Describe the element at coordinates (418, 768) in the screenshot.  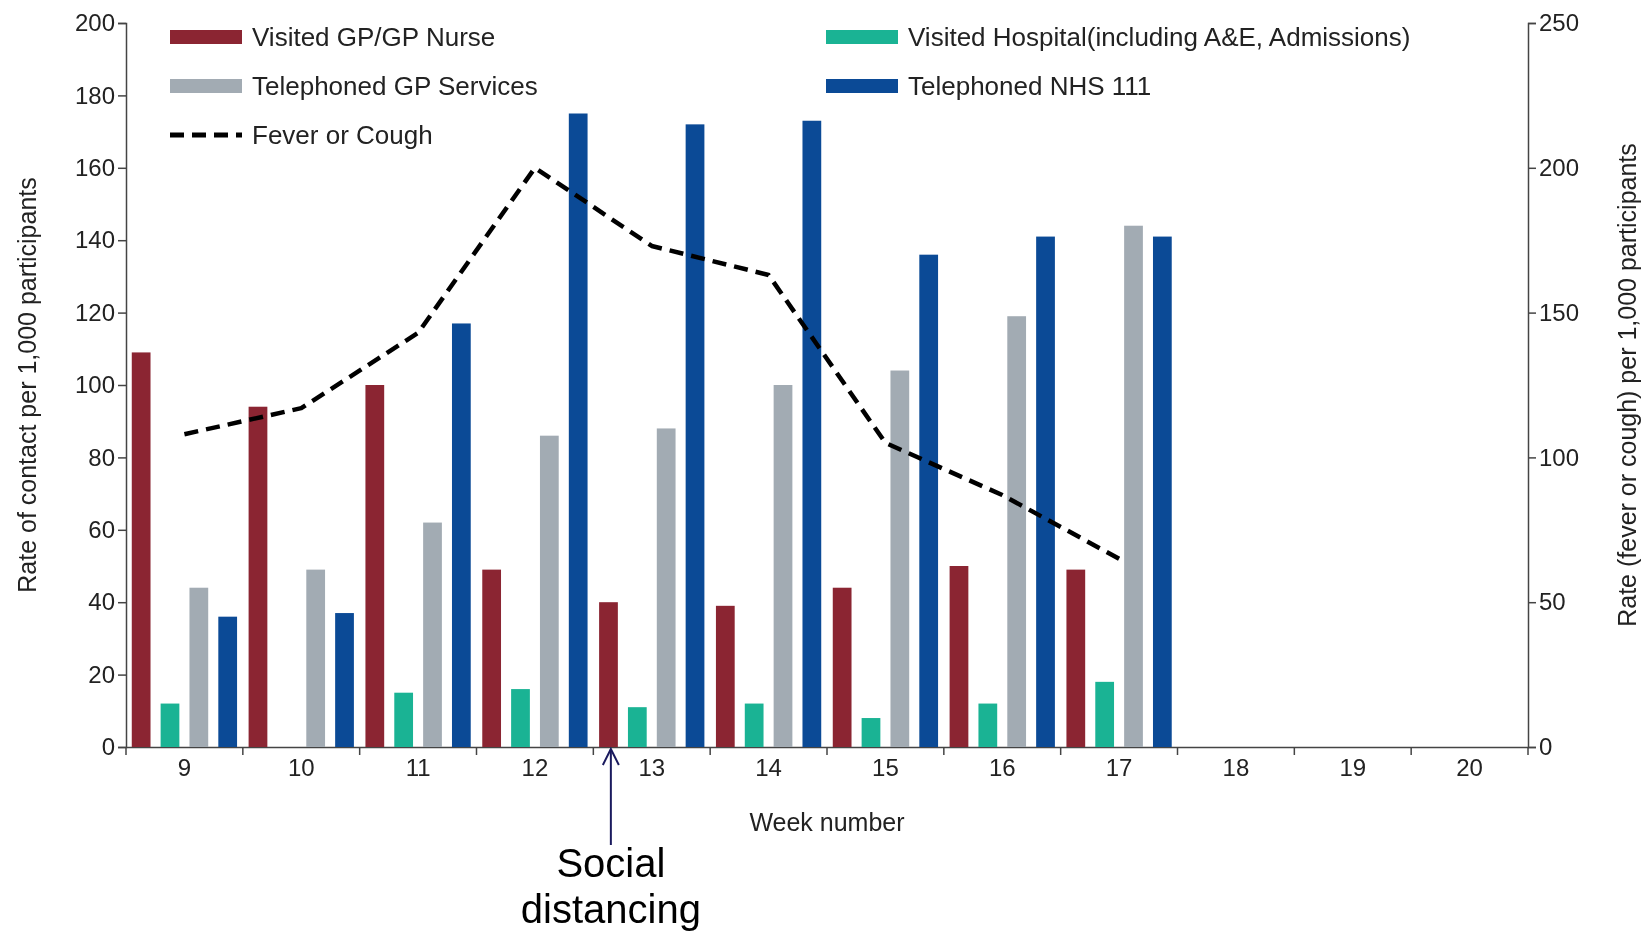
I see `x-tick-label: 11` at that location.